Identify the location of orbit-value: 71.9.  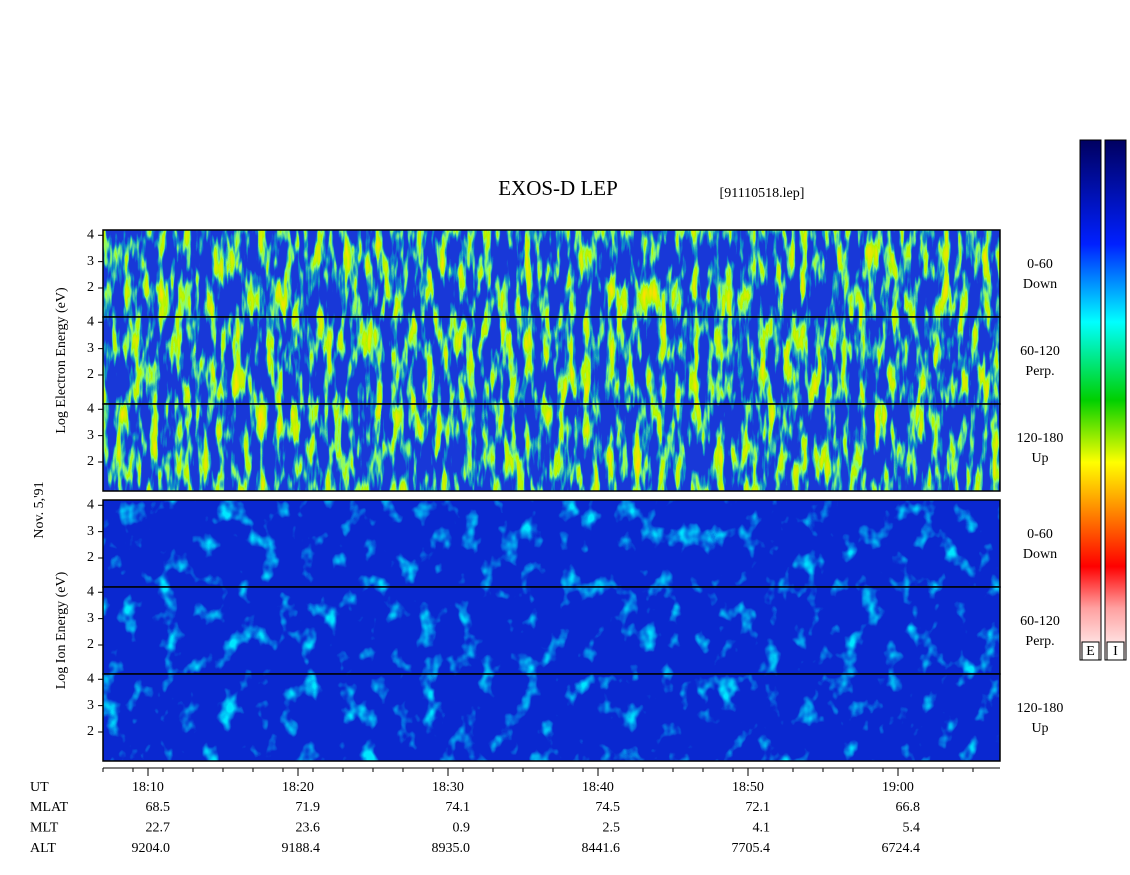
(308, 807).